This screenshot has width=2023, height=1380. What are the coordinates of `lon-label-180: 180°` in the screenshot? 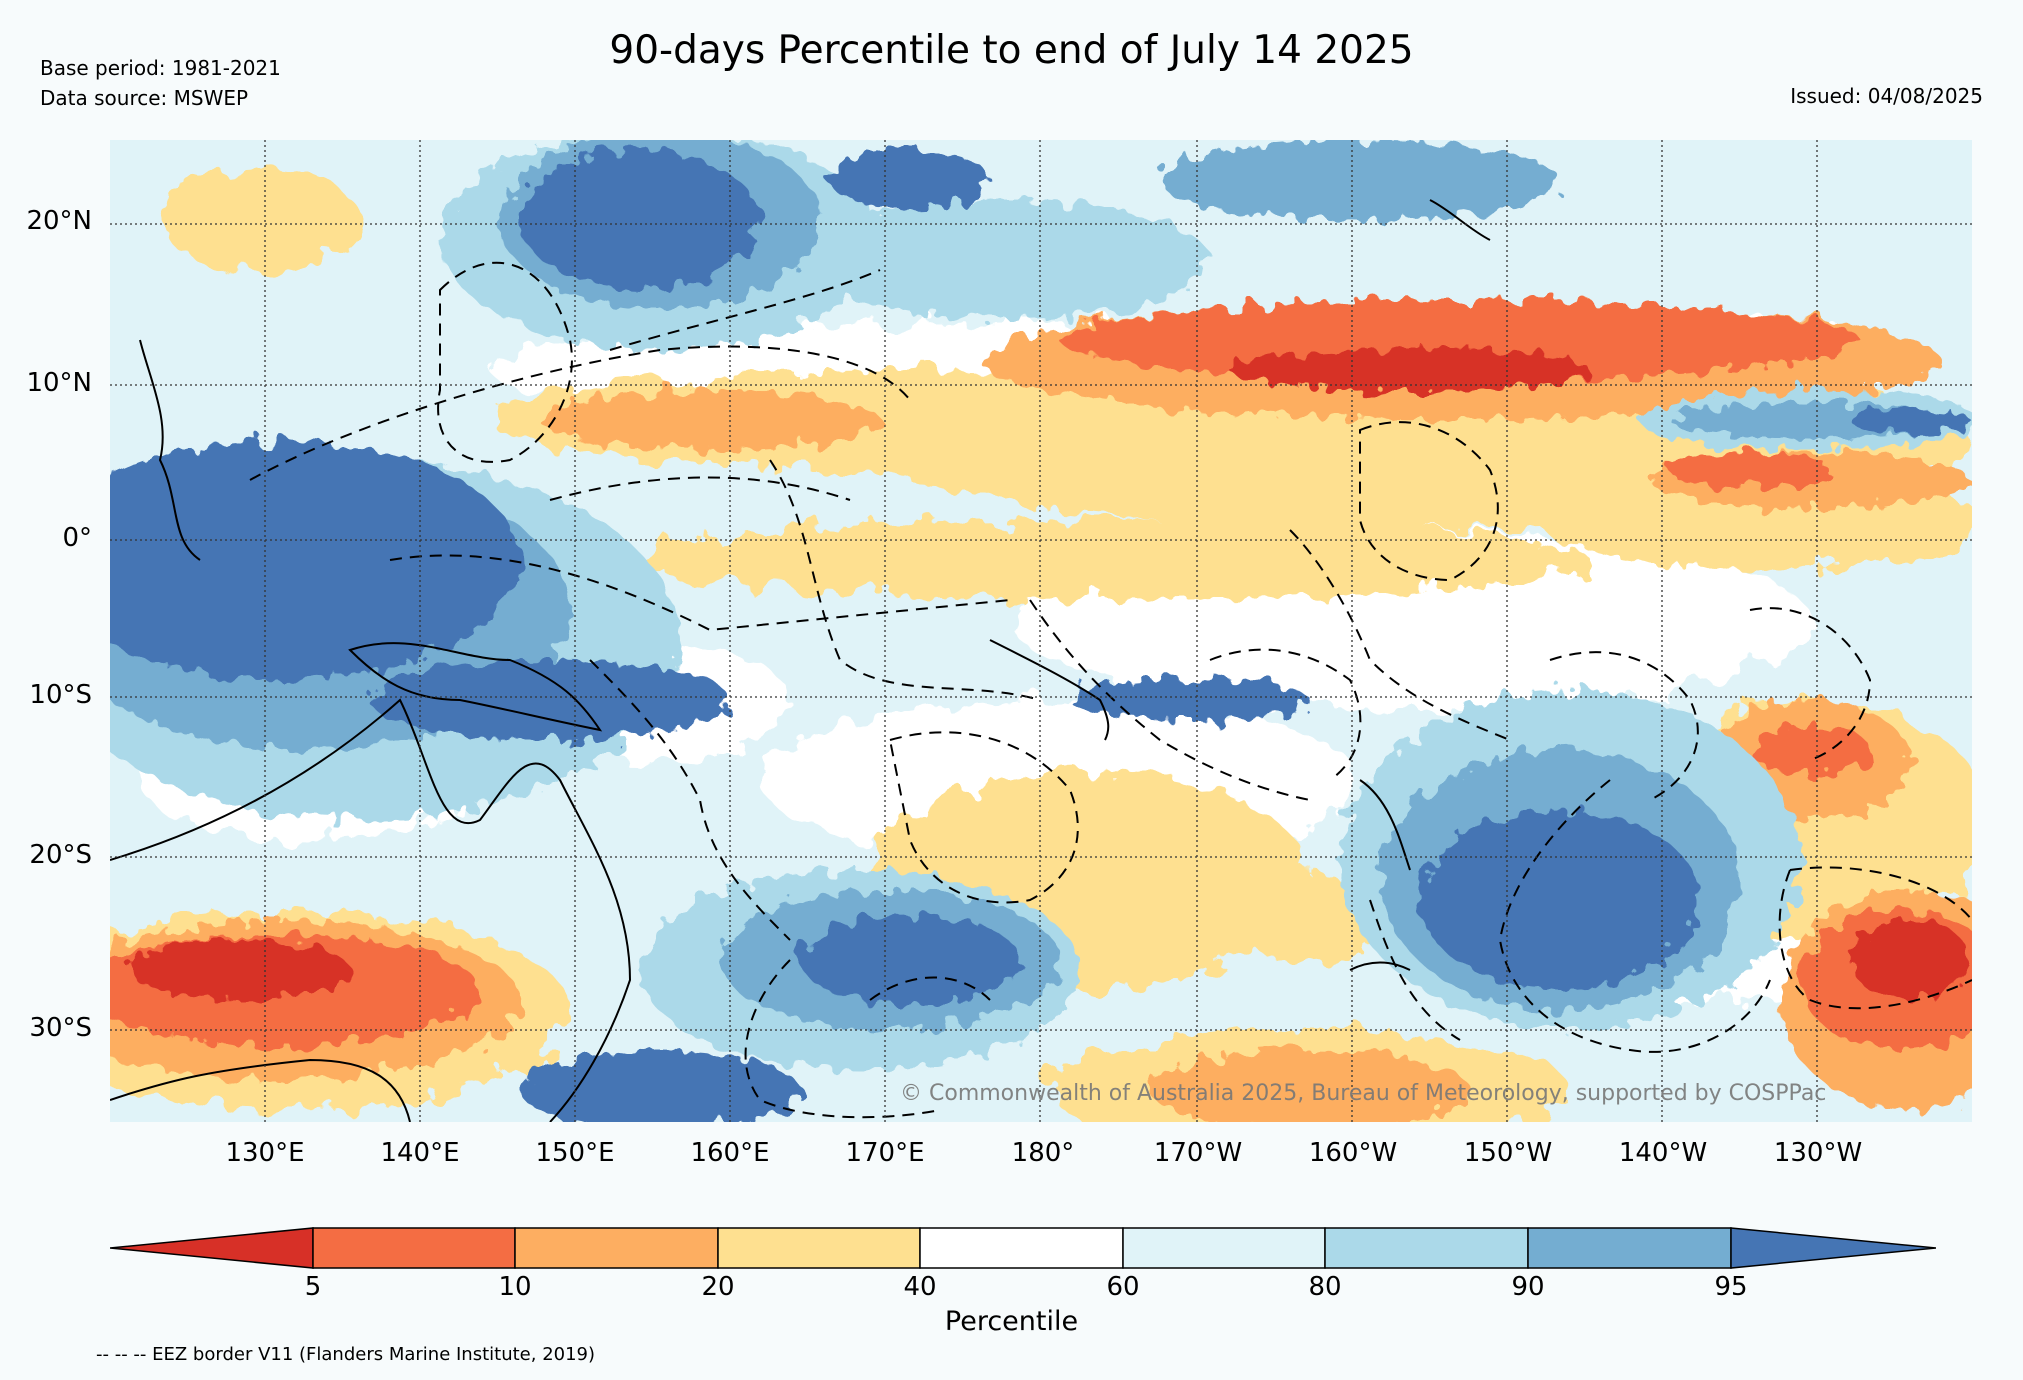 It's located at (1043, 1153).